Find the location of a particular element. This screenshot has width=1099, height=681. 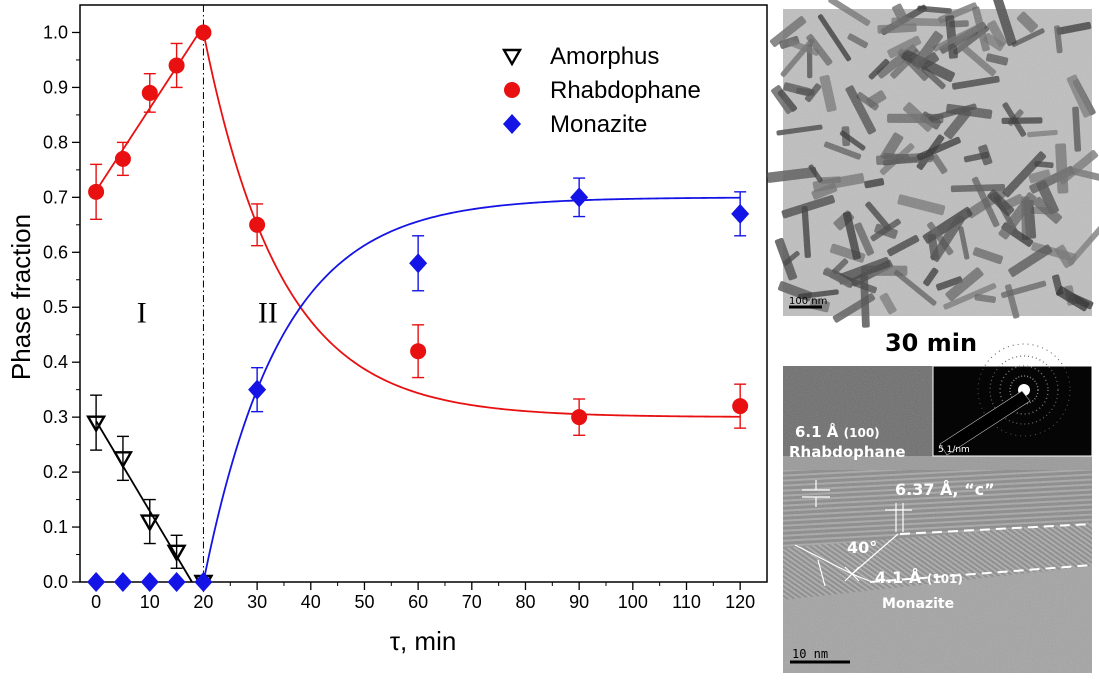

y-tick-label: 0.7 is located at coordinates (55, 197).